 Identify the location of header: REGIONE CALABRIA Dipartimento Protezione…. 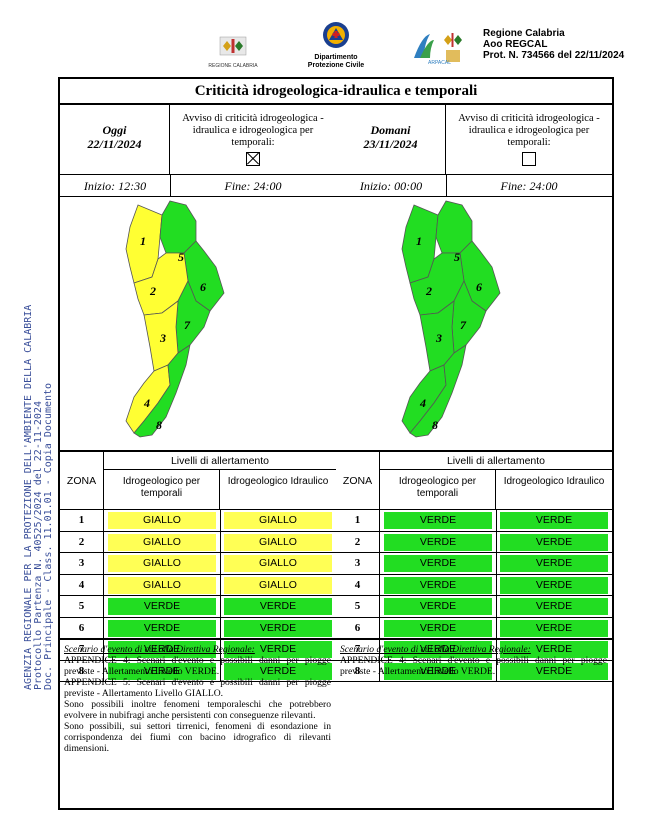
(348, 45).